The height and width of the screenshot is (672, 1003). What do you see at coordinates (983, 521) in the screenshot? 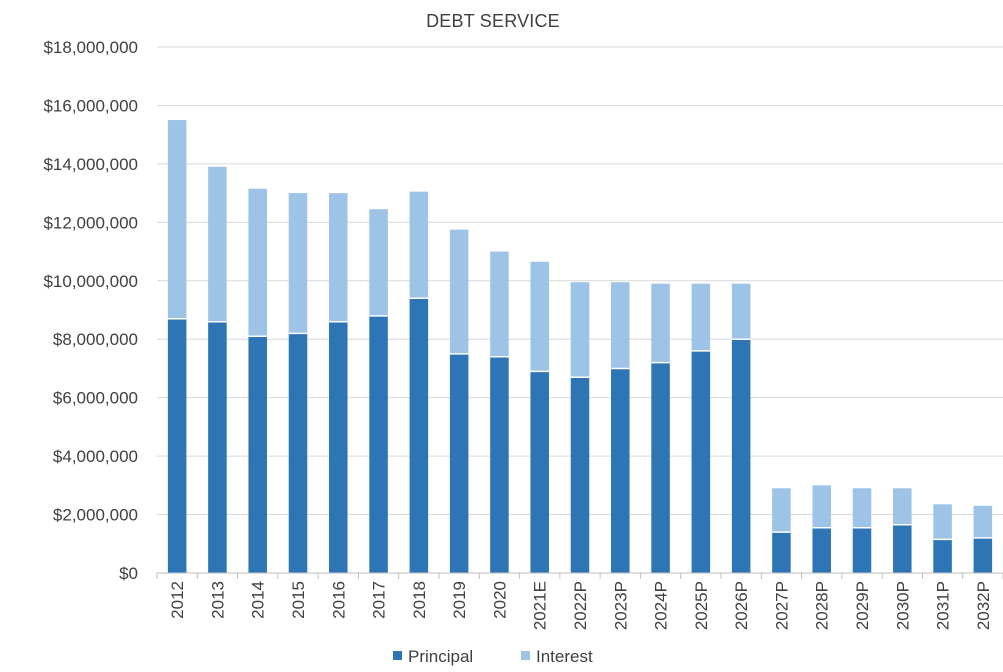
I see `bar-interest-2032p` at bounding box center [983, 521].